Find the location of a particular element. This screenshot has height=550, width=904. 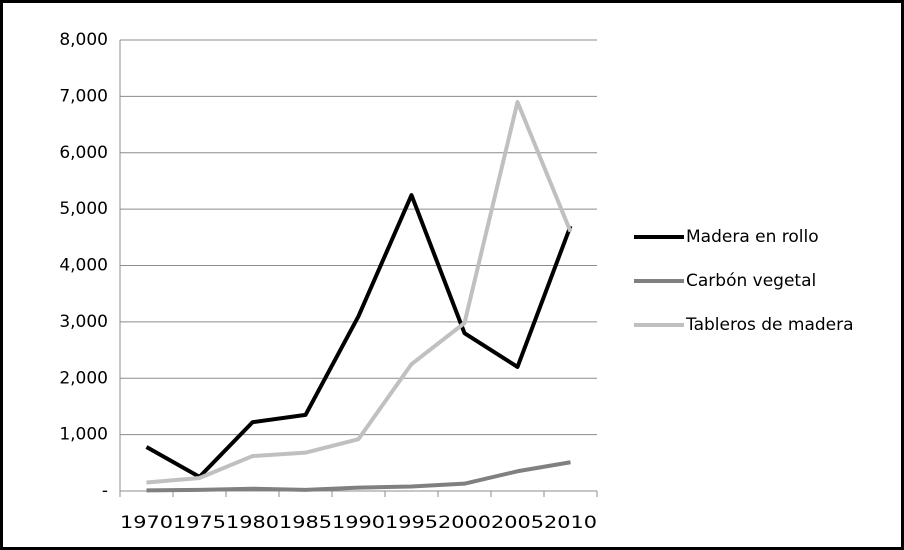

x-tick-label: 2000 is located at coordinates (464, 523).